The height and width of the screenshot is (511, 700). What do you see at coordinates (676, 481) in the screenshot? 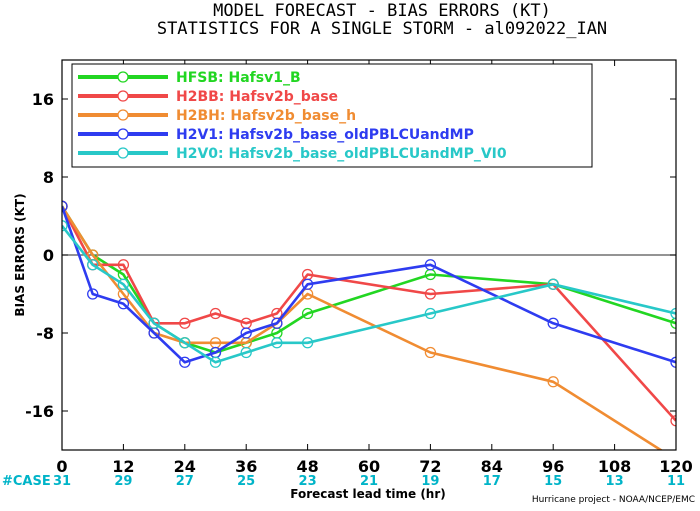
I see `case-count: 11` at bounding box center [676, 481].